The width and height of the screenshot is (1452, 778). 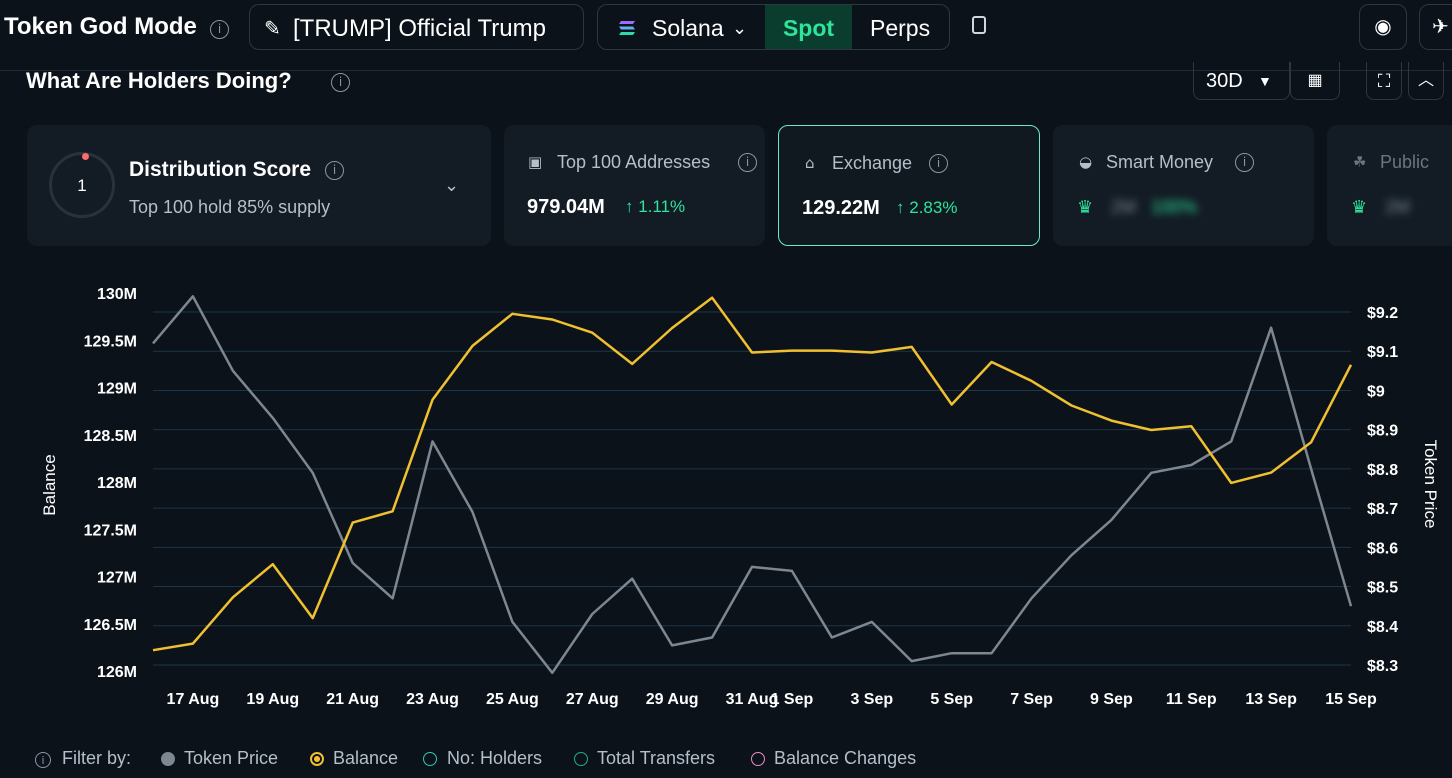 What do you see at coordinates (1376, 391) in the screenshot?
I see `y-right-tick-label: $9` at bounding box center [1376, 391].